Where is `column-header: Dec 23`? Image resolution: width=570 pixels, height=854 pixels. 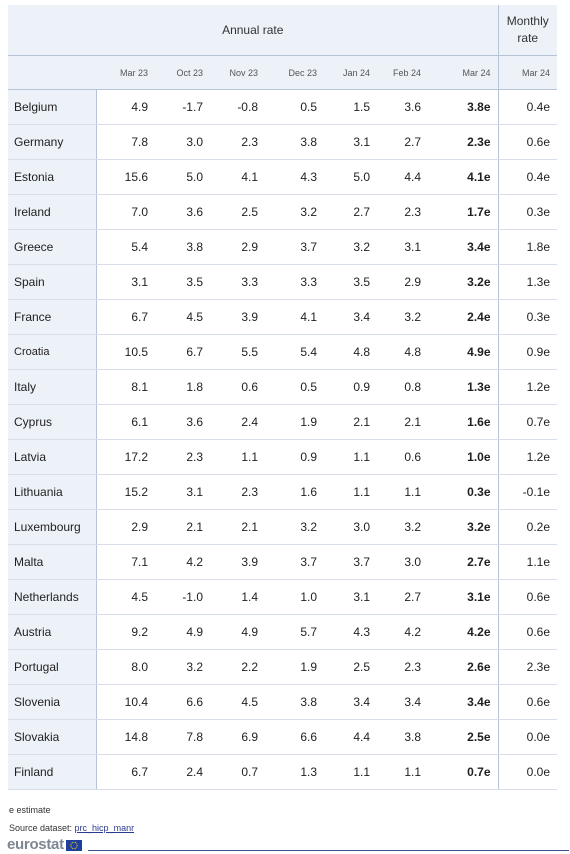 column-header: Dec 23 is located at coordinates (294, 72).